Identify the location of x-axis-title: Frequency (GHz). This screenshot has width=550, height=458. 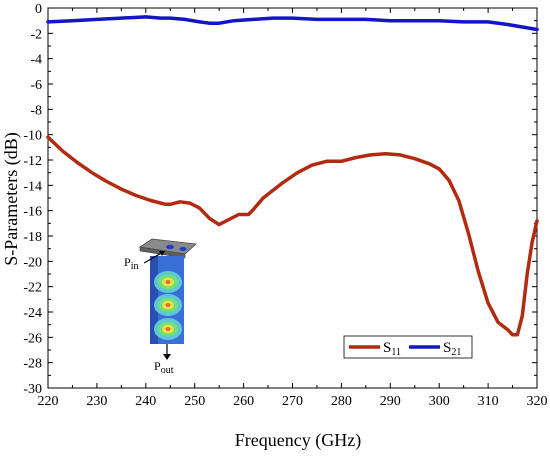
(298, 440).